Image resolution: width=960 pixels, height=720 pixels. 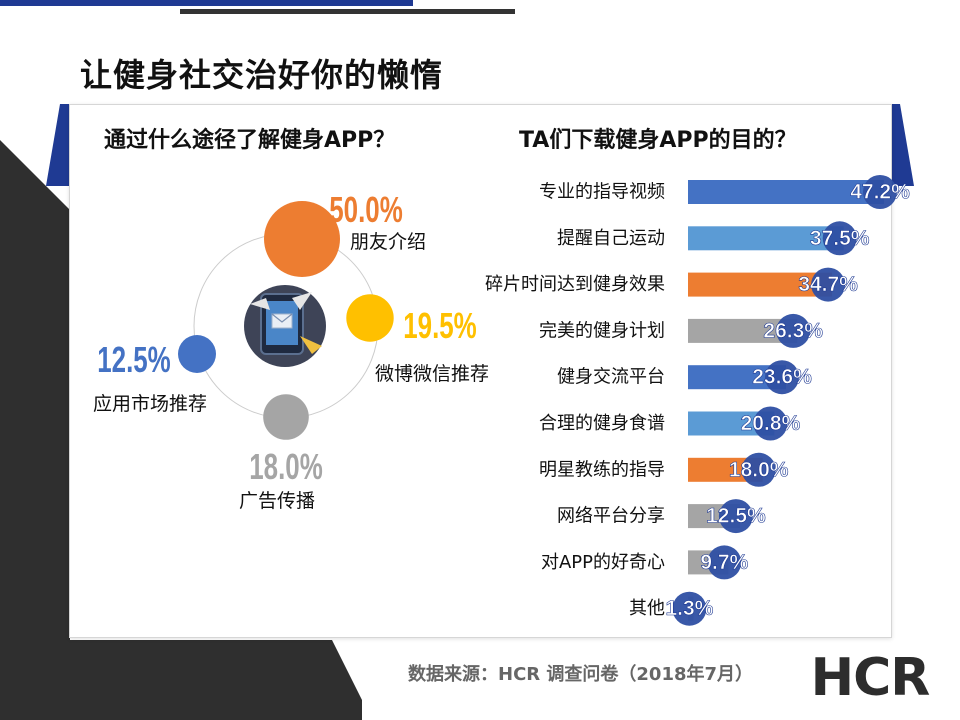 I want to click on bar-value-label: 37.5%, so click(x=840, y=238).